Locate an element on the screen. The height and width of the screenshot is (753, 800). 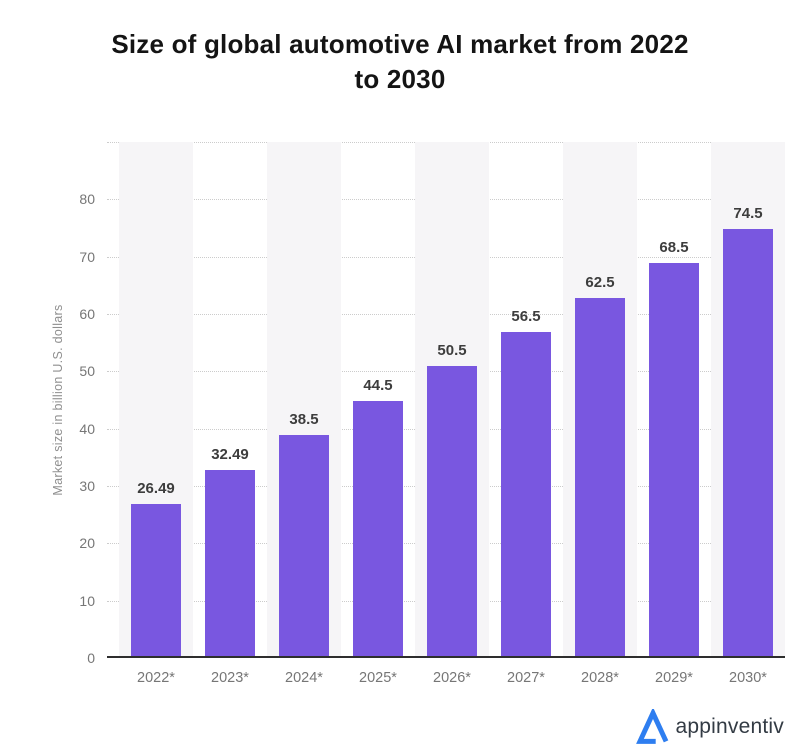
y-axis-tick-labels: 0 10 20 30 40 50 60 70 80 is located at coordinates (67, 404).